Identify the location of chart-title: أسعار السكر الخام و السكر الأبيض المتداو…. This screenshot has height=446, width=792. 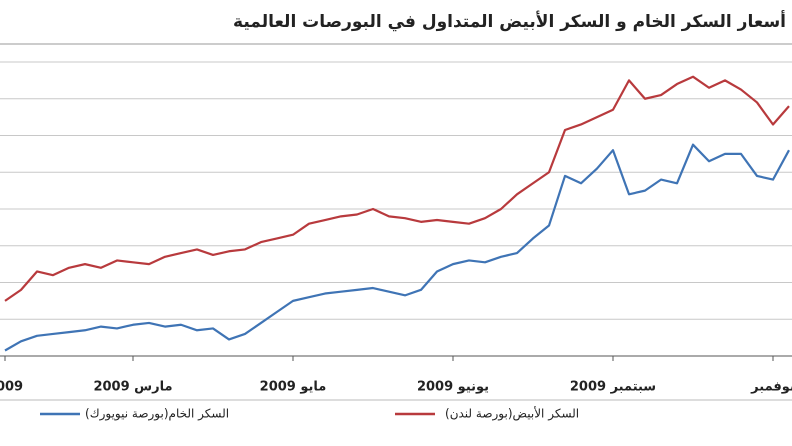
(509, 21).